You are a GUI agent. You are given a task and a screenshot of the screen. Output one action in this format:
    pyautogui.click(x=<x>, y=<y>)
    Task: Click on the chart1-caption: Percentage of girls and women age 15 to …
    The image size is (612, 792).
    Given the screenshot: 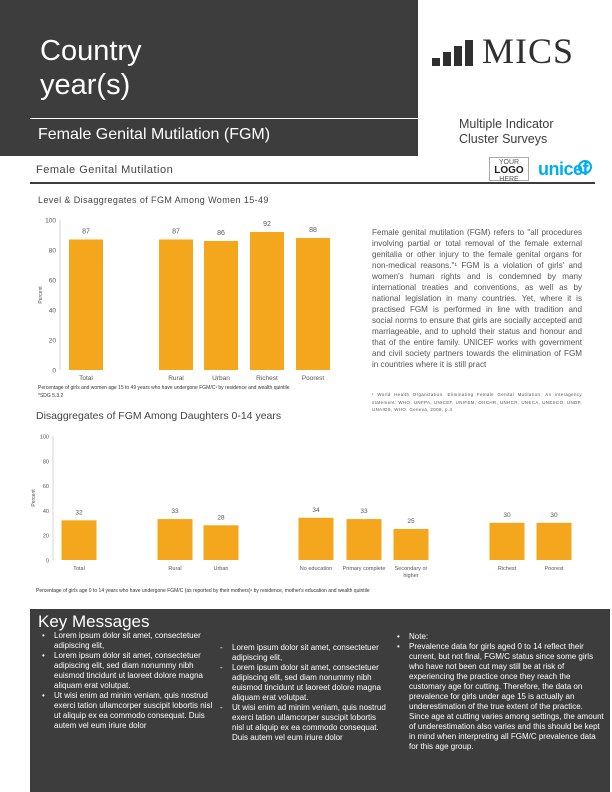 What is the action you would take?
    pyautogui.click(x=188, y=392)
    